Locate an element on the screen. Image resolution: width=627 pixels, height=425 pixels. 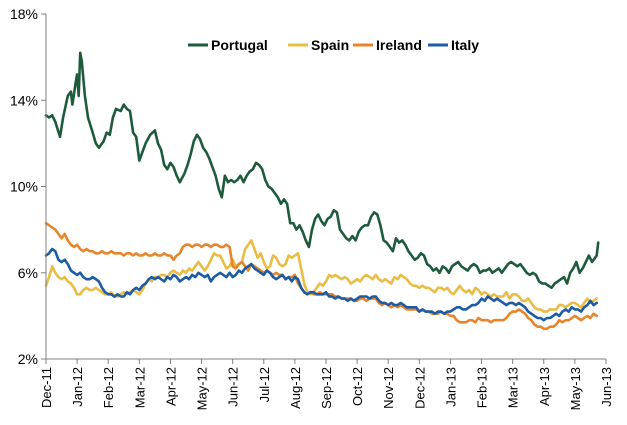
x-tick-label: Dec-12 is located at coordinates (419, 388).